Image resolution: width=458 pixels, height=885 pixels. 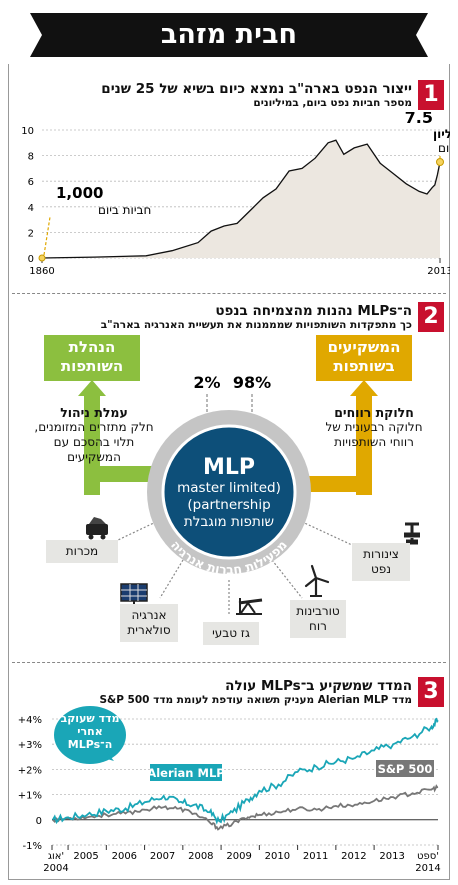 I want to click on page-title: חבית מזהב, so click(x=229, y=34).